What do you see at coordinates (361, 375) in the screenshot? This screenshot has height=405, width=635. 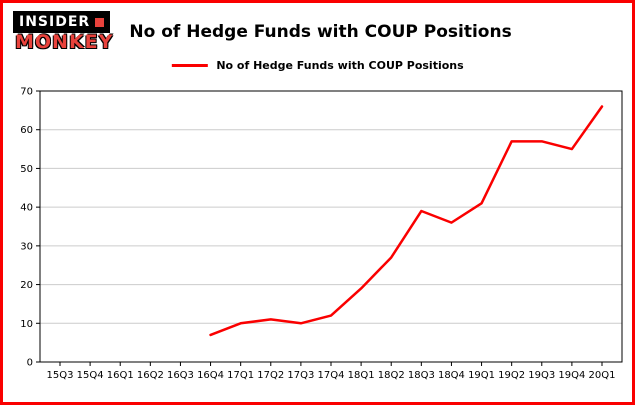 I see `x-tick-label: 18Q1` at bounding box center [361, 375].